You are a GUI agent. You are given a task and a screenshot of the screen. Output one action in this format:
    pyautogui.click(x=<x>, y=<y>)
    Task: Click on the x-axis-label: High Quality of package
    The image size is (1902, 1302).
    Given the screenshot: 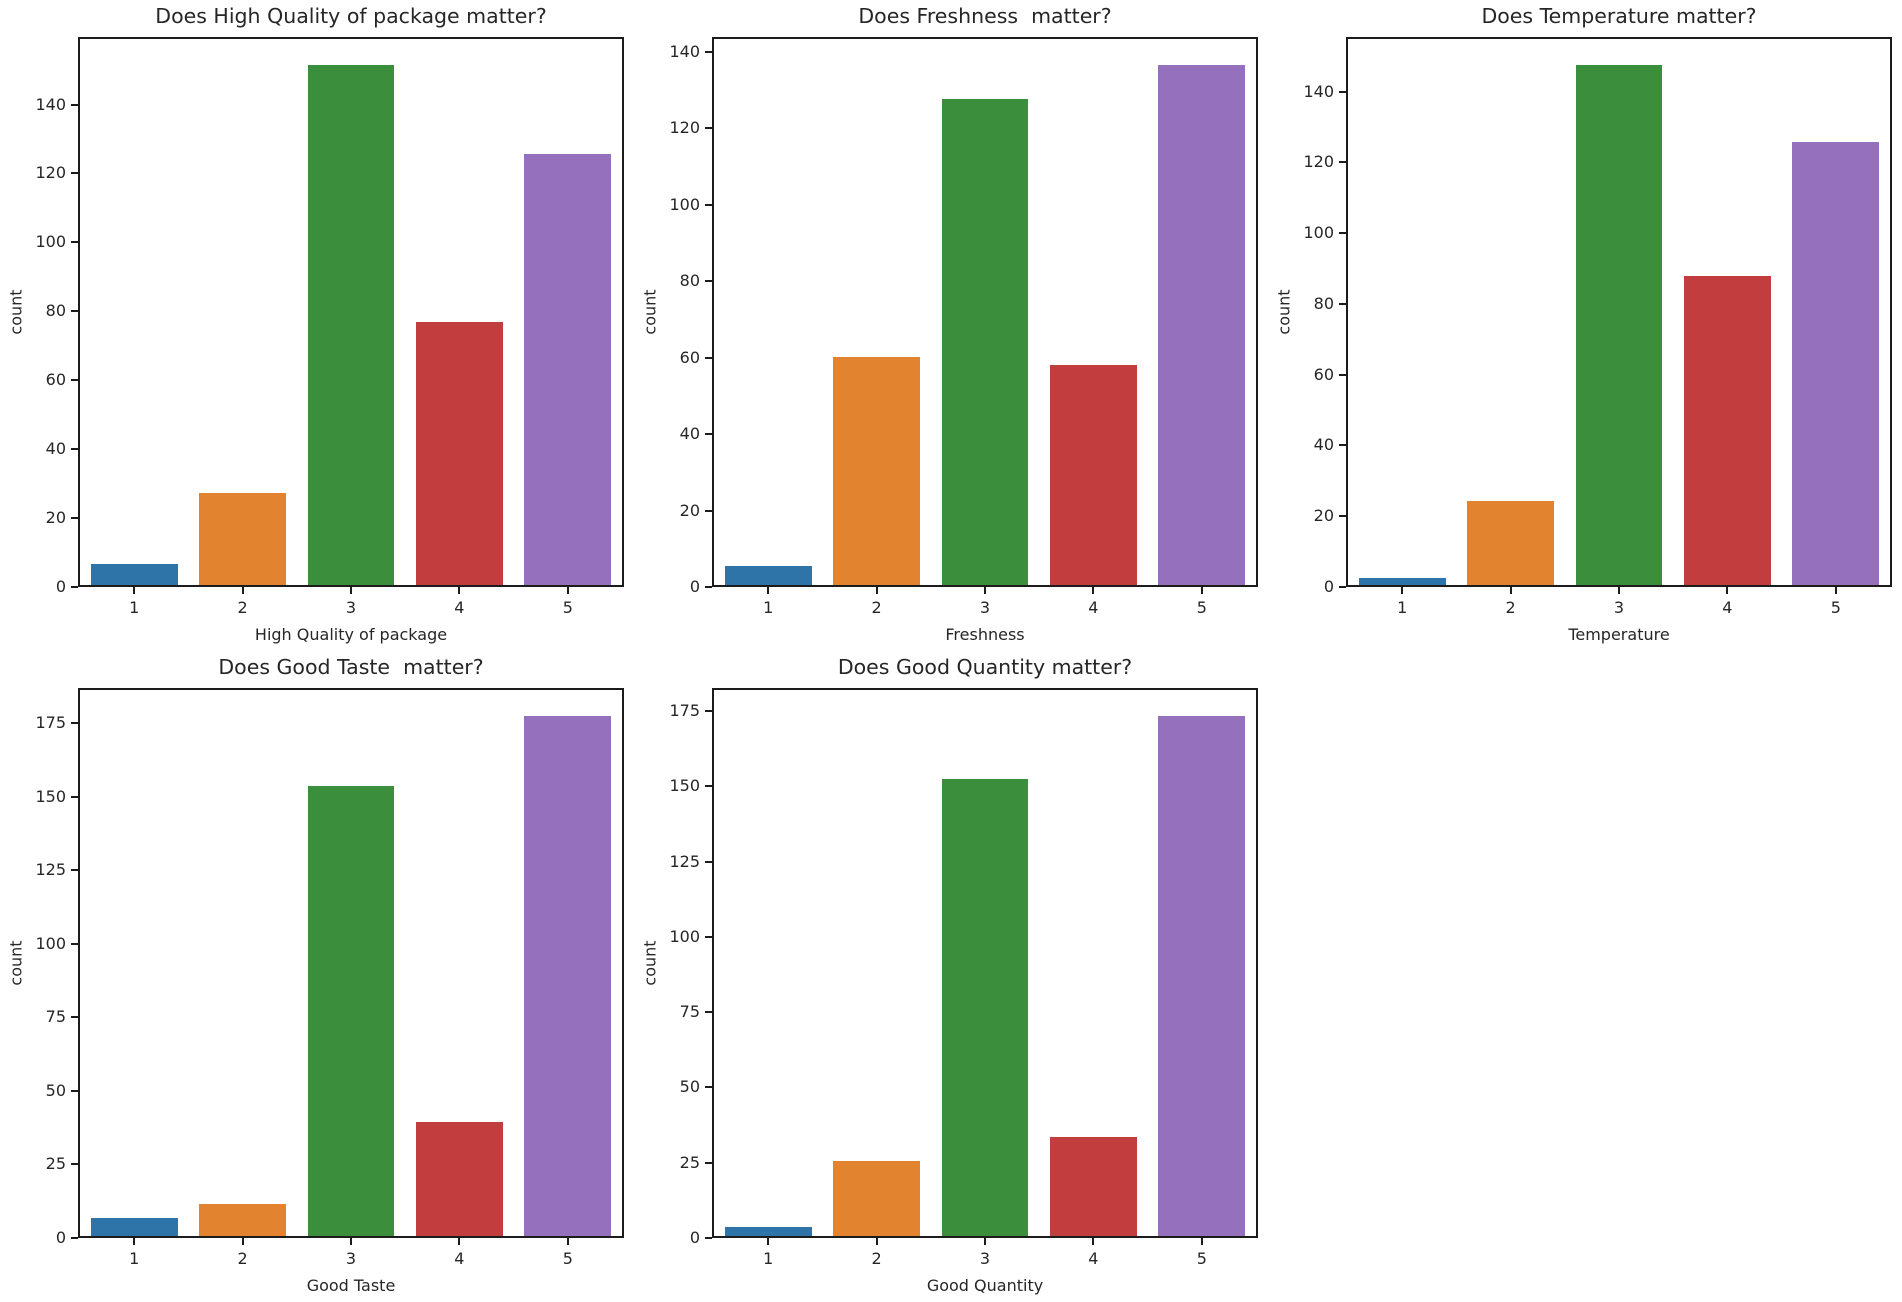 What is the action you would take?
    pyautogui.click(x=351, y=634)
    